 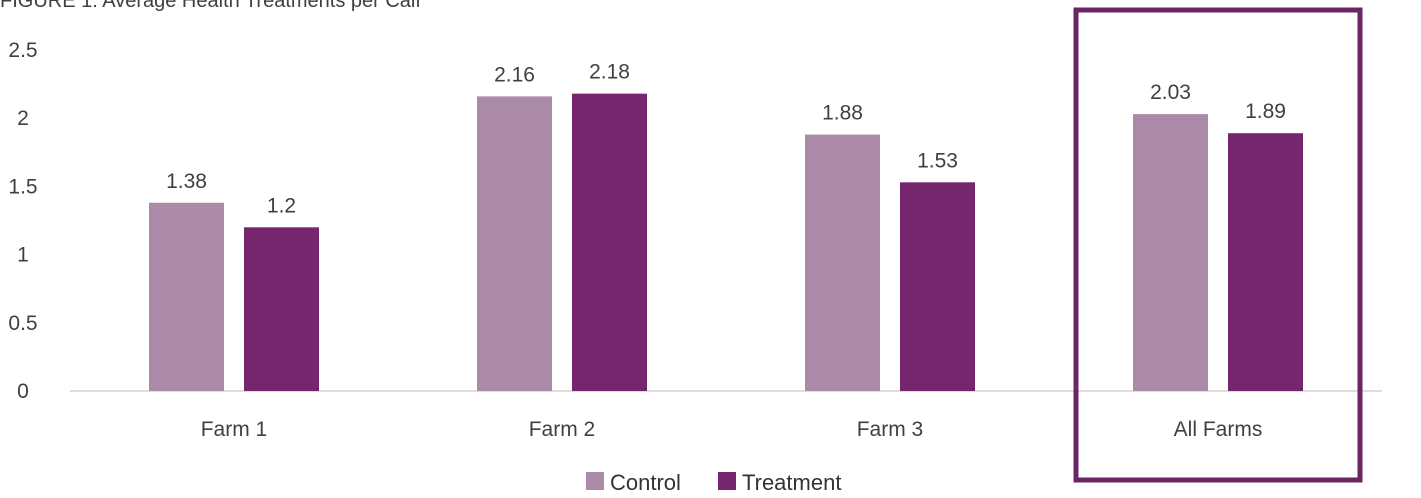 What do you see at coordinates (22, 50) in the screenshot?
I see `y-tick-label: 2.5` at bounding box center [22, 50].